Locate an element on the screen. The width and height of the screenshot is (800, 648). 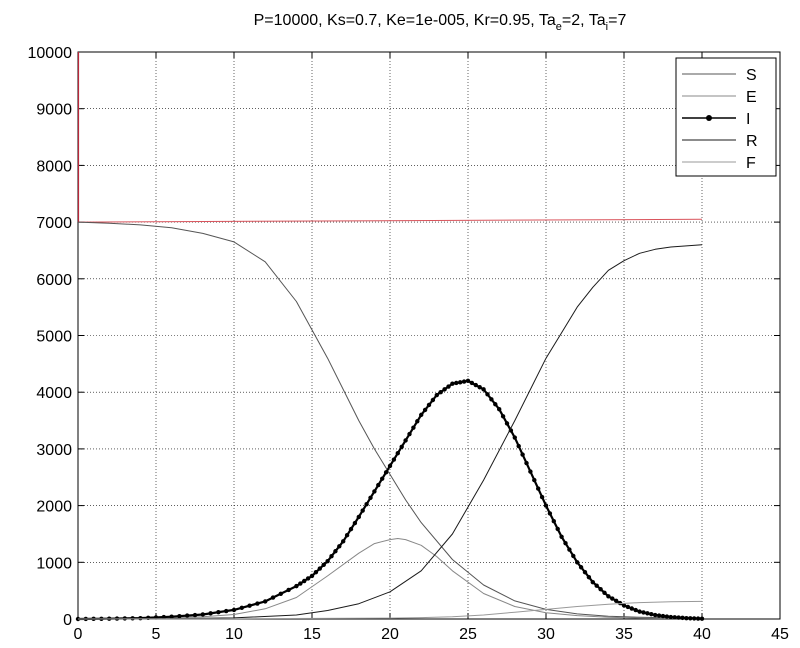
x-tick-label: 20 is located at coordinates (390, 634).